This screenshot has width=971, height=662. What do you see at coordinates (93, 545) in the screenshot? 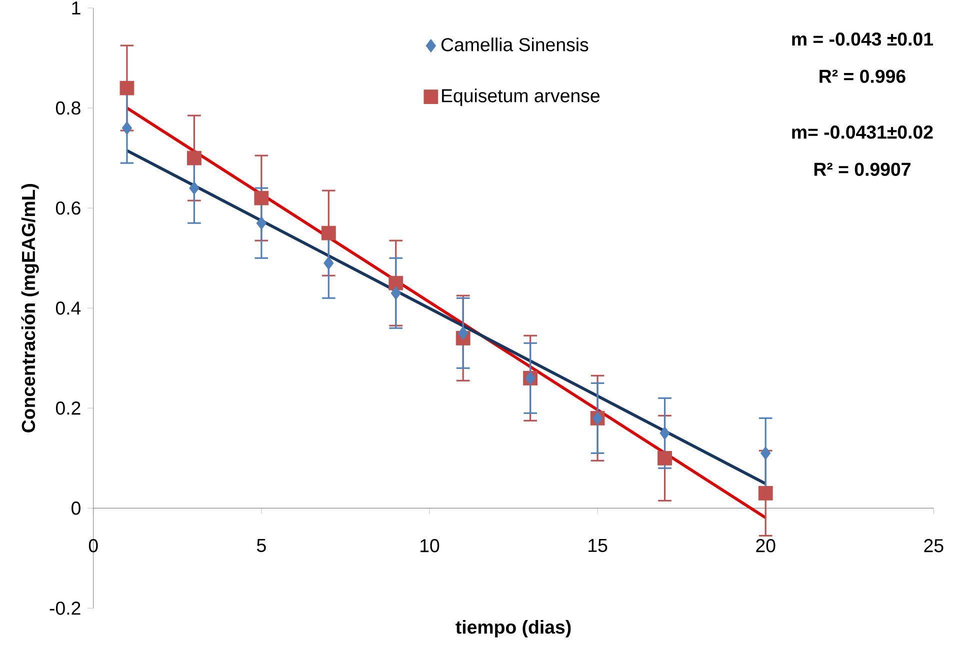
I see `x-tick-label: 0` at bounding box center [93, 545].